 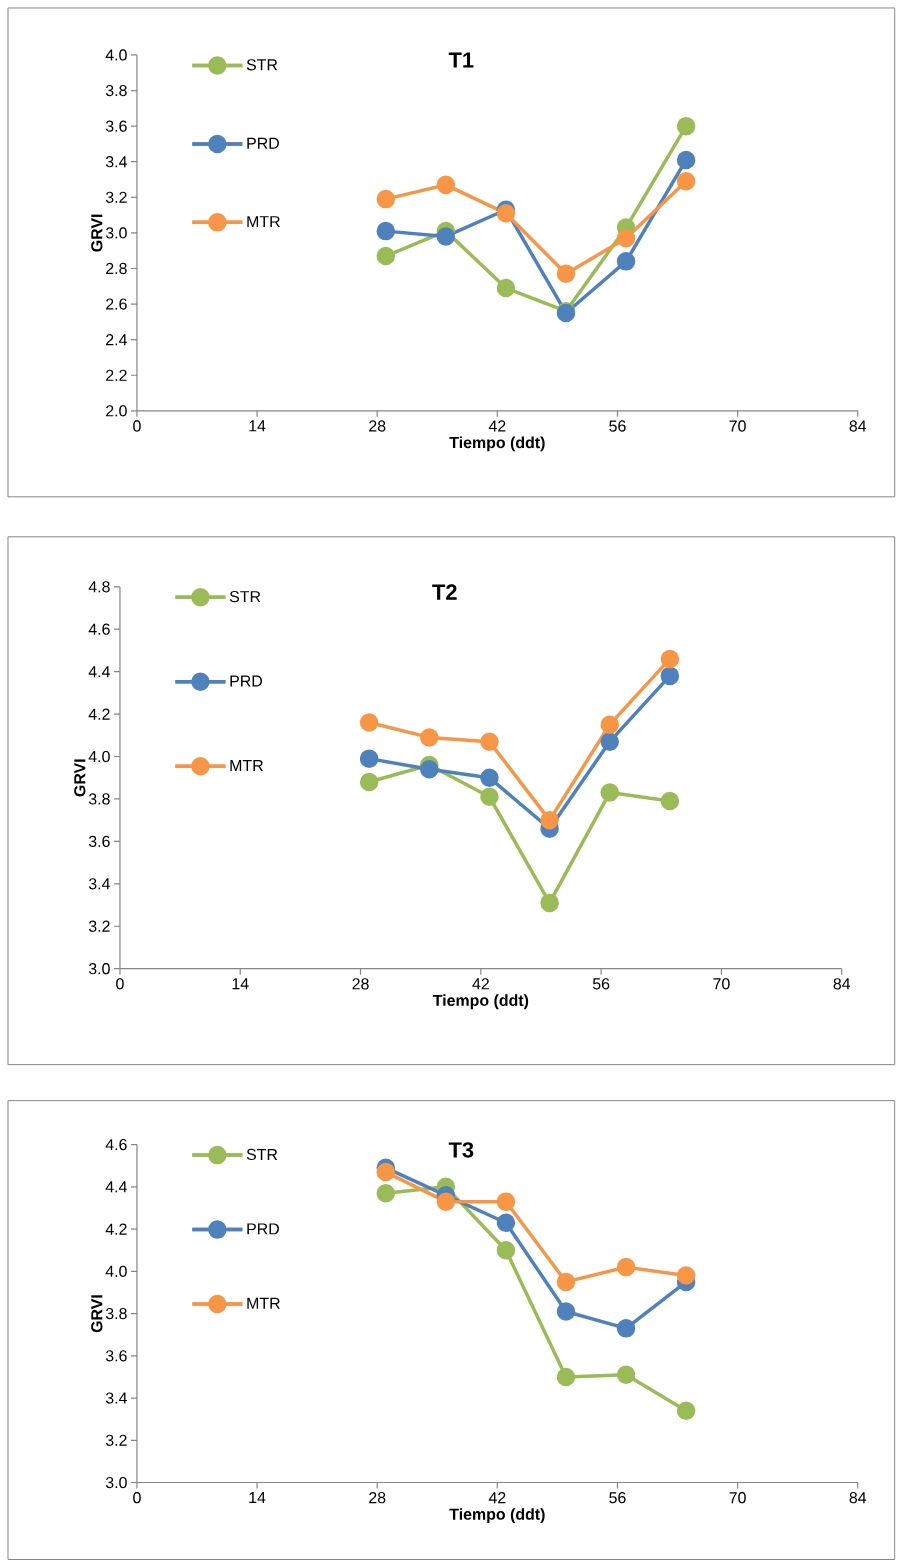 What do you see at coordinates (116, 304) in the screenshot?
I see `y-tick-label: 2.6` at bounding box center [116, 304].